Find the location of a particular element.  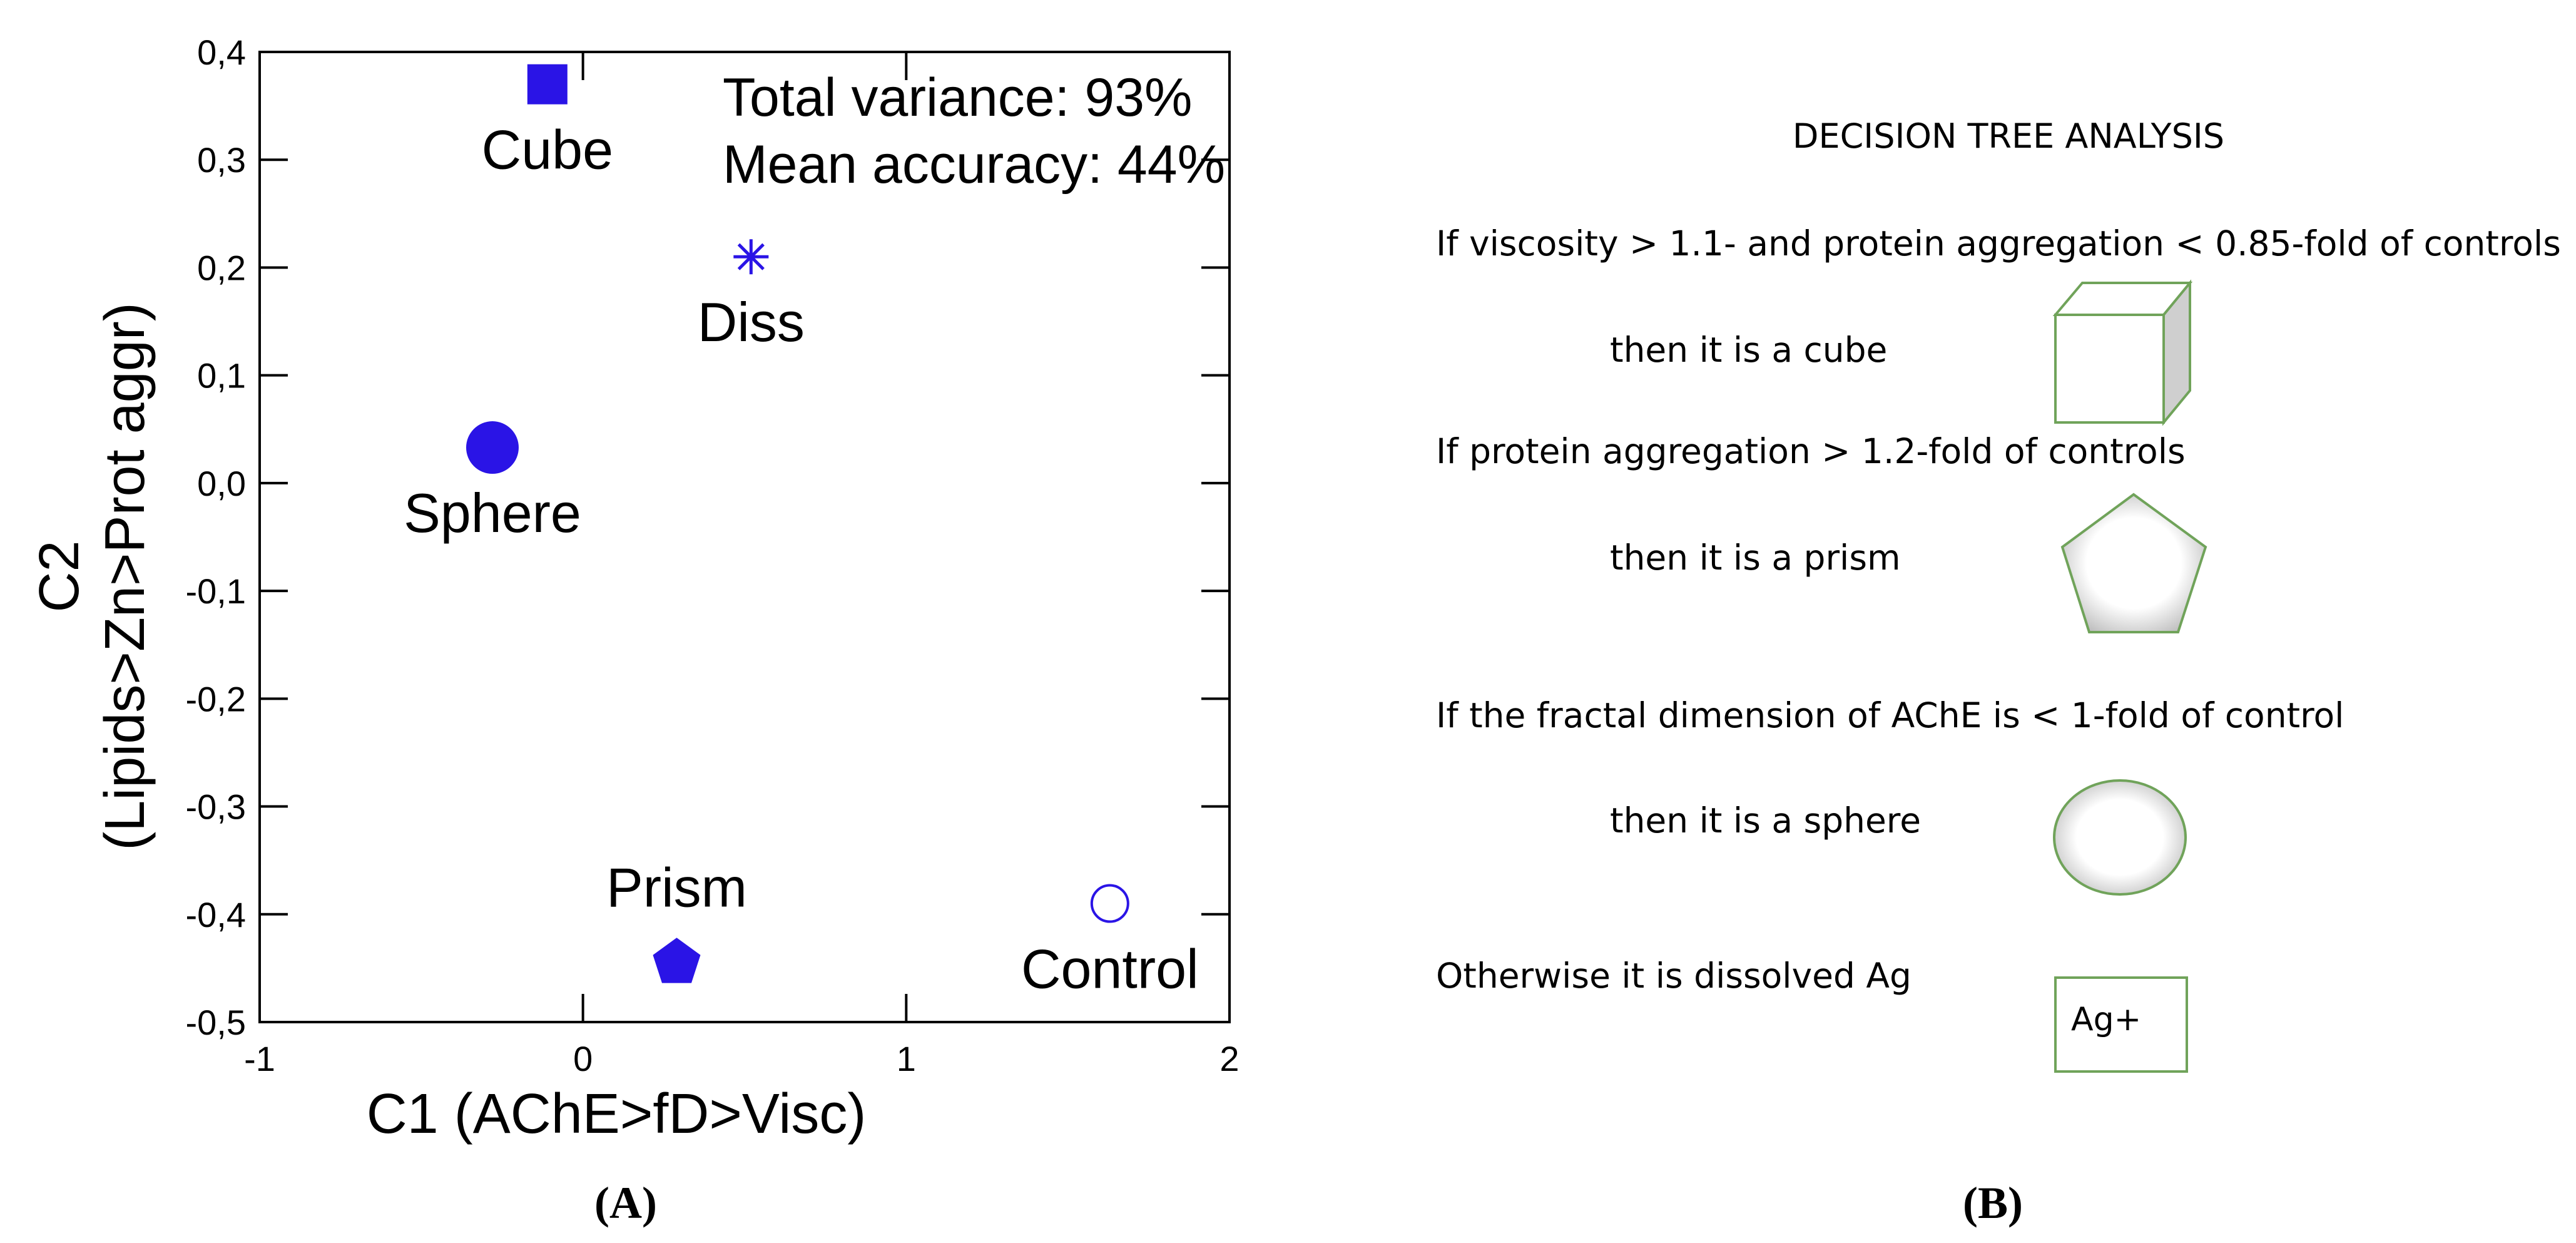

annotation-total-variance: Total variance: 93% is located at coordinates (958, 98).